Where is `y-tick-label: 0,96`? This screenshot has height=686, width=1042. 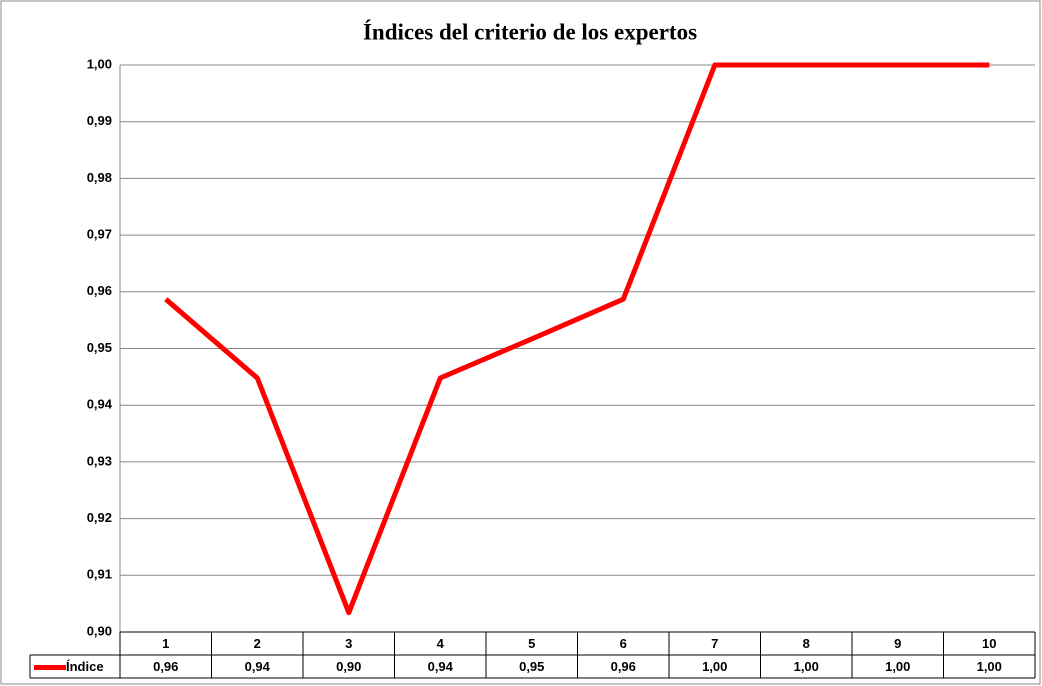
y-tick-label: 0,96 is located at coordinates (99, 290).